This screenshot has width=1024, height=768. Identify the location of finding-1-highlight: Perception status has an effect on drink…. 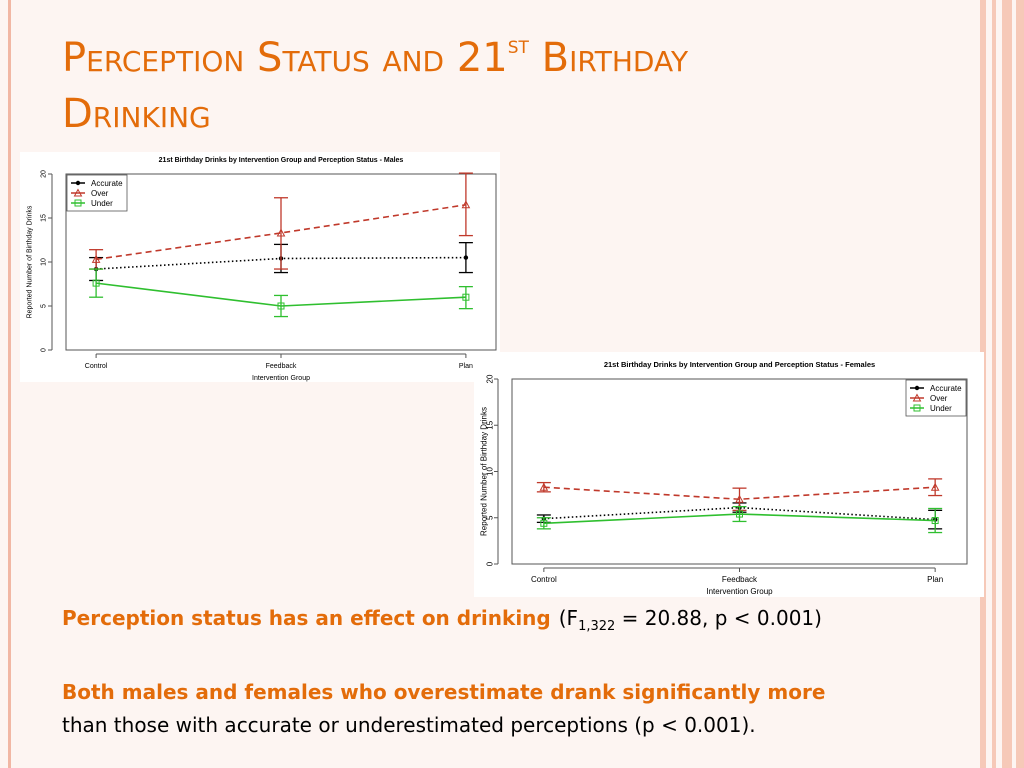
(306, 618).